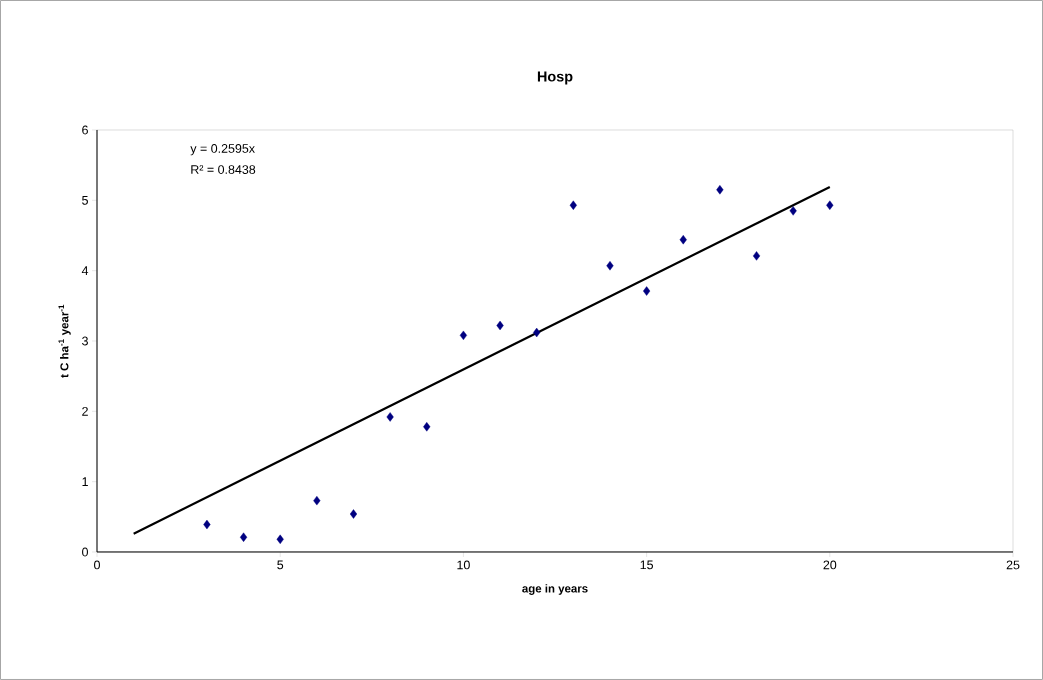  Describe the element at coordinates (1013, 565) in the screenshot. I see `x-tick-label: 25` at that location.